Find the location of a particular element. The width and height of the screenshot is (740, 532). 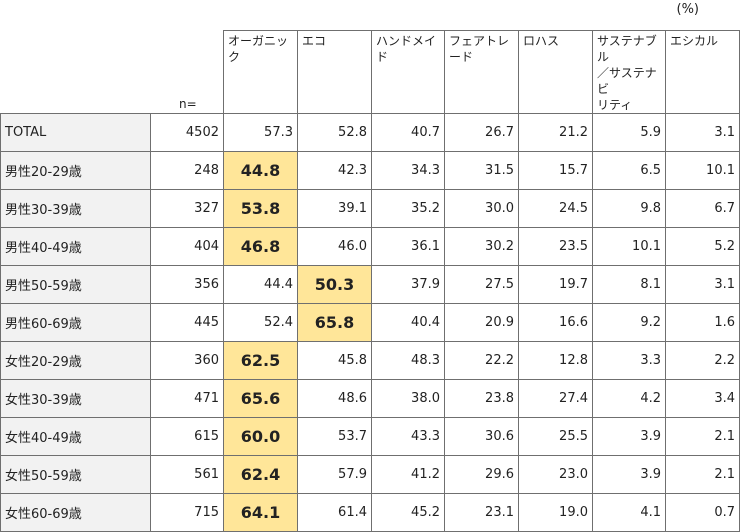

value-cell: 48.6 is located at coordinates (334, 398).